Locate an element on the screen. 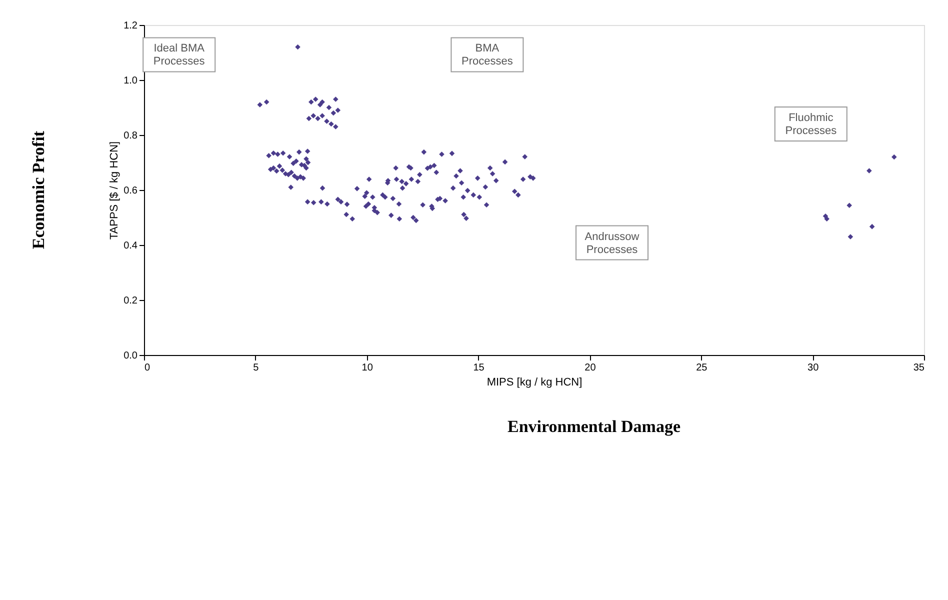 This screenshot has width=948, height=600. x-tick-label: 25 is located at coordinates (702, 368).